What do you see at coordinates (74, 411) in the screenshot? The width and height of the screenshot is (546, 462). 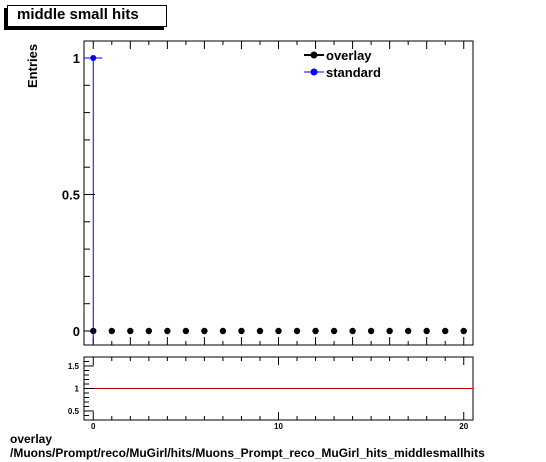 I see `ratio-y-tick-label: 0.5` at bounding box center [74, 411].